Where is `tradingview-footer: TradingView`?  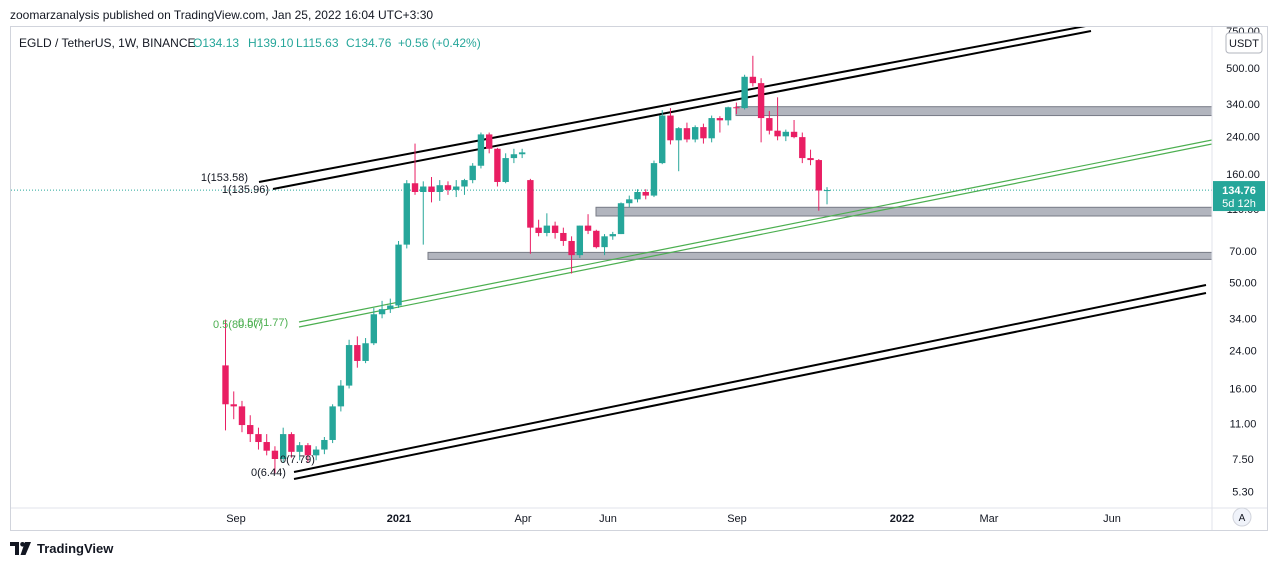 tradingview-footer: TradingView is located at coordinates (61, 548).